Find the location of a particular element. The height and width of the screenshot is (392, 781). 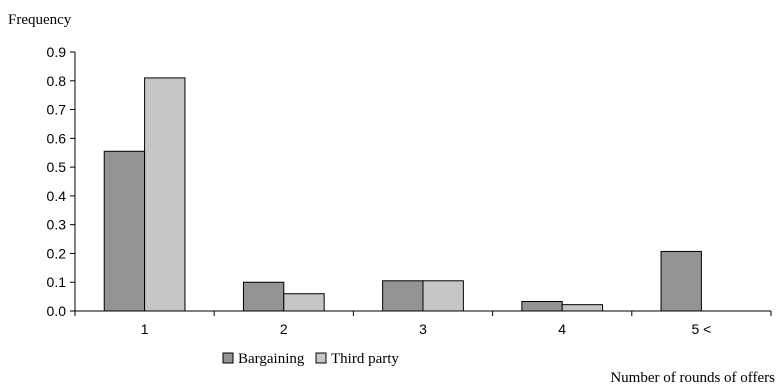

x-tick-label: 3 is located at coordinates (423, 329).